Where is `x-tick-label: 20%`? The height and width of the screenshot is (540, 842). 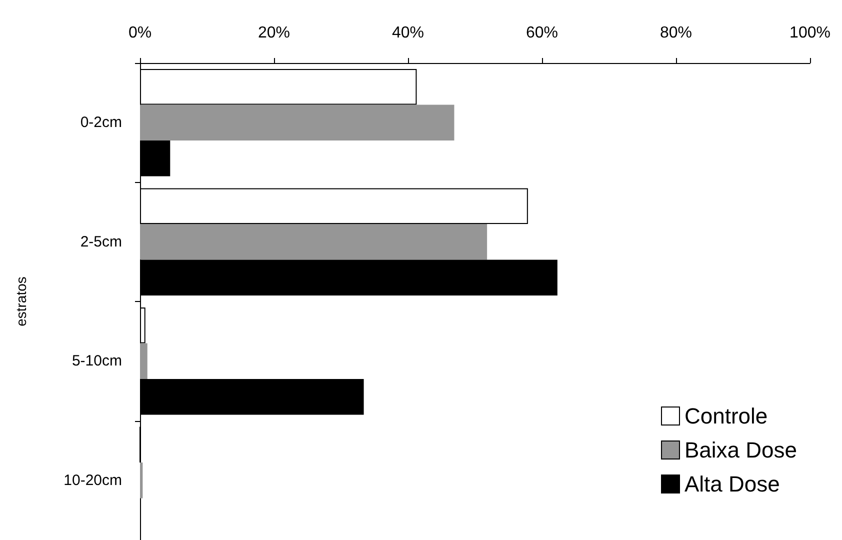
x-tick-label: 20% is located at coordinates (274, 33).